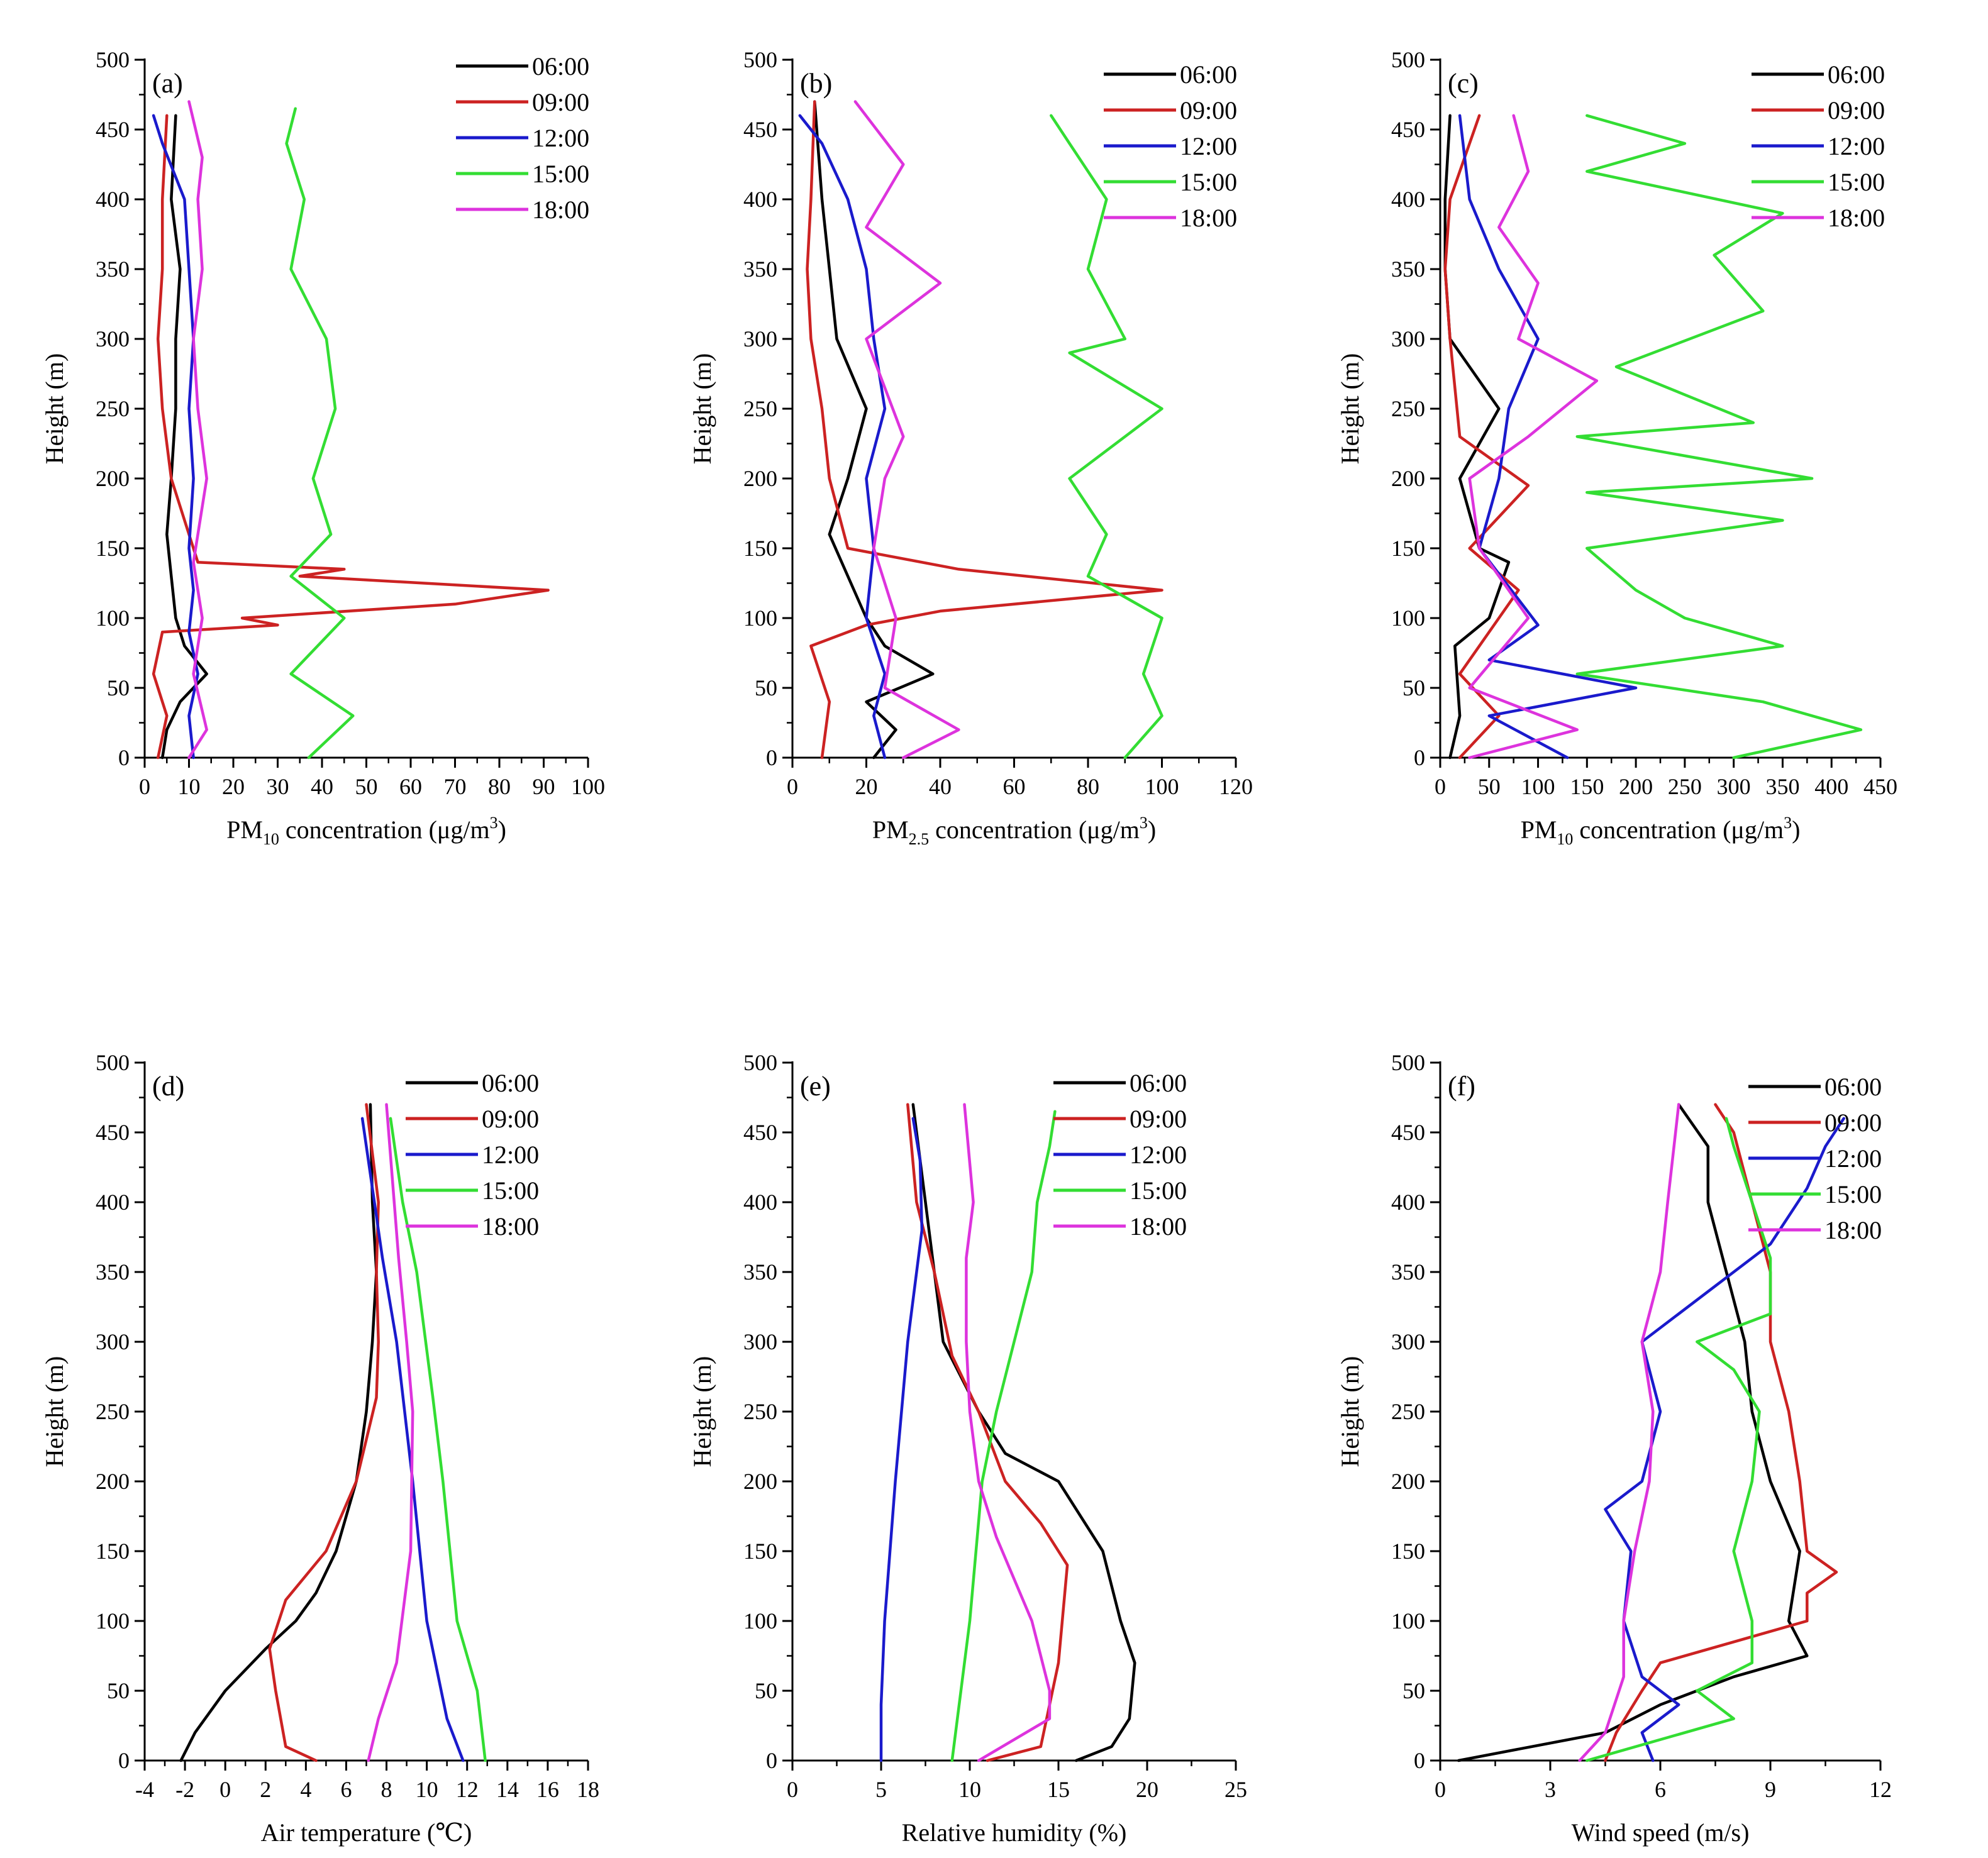  What do you see at coordinates (499, 787) in the screenshot?
I see `x-tick-label: 80` at bounding box center [499, 787].